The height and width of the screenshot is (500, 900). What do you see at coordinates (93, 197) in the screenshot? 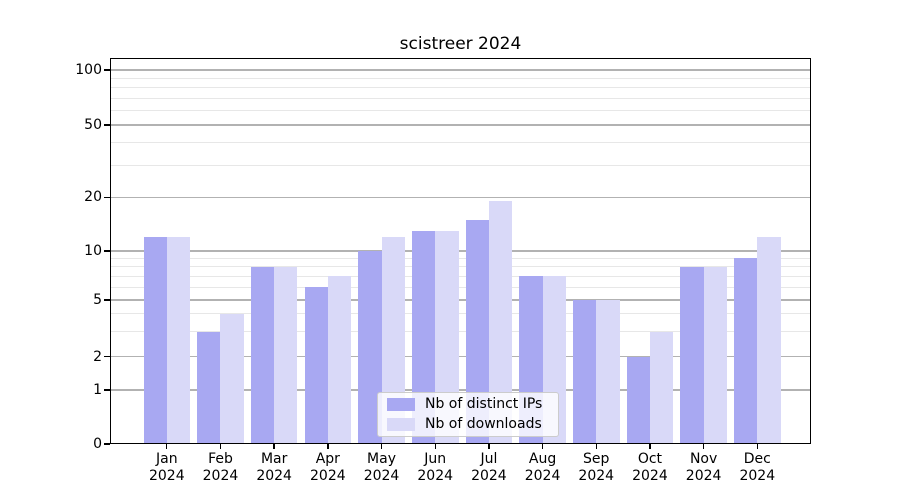
I see `y-tick-label: 20` at bounding box center [93, 197].